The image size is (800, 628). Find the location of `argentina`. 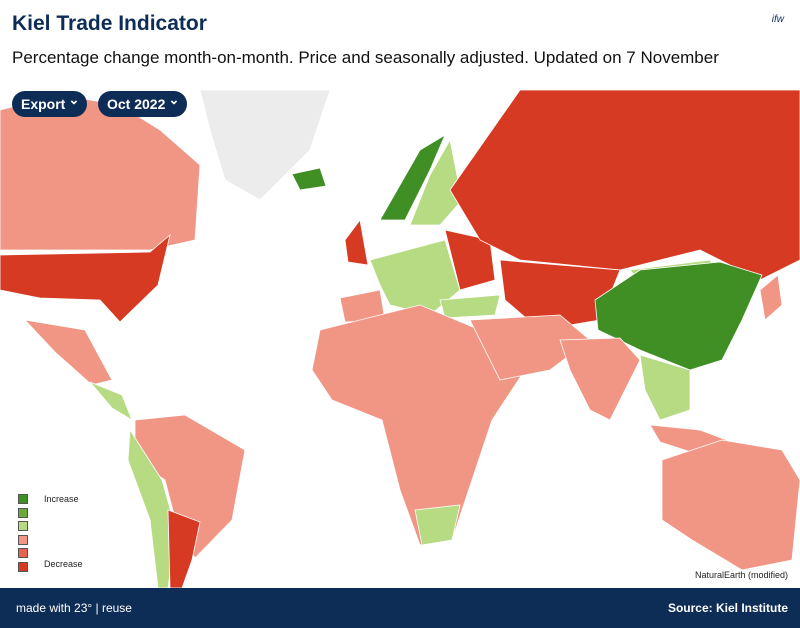

argentina is located at coordinates (184, 548).